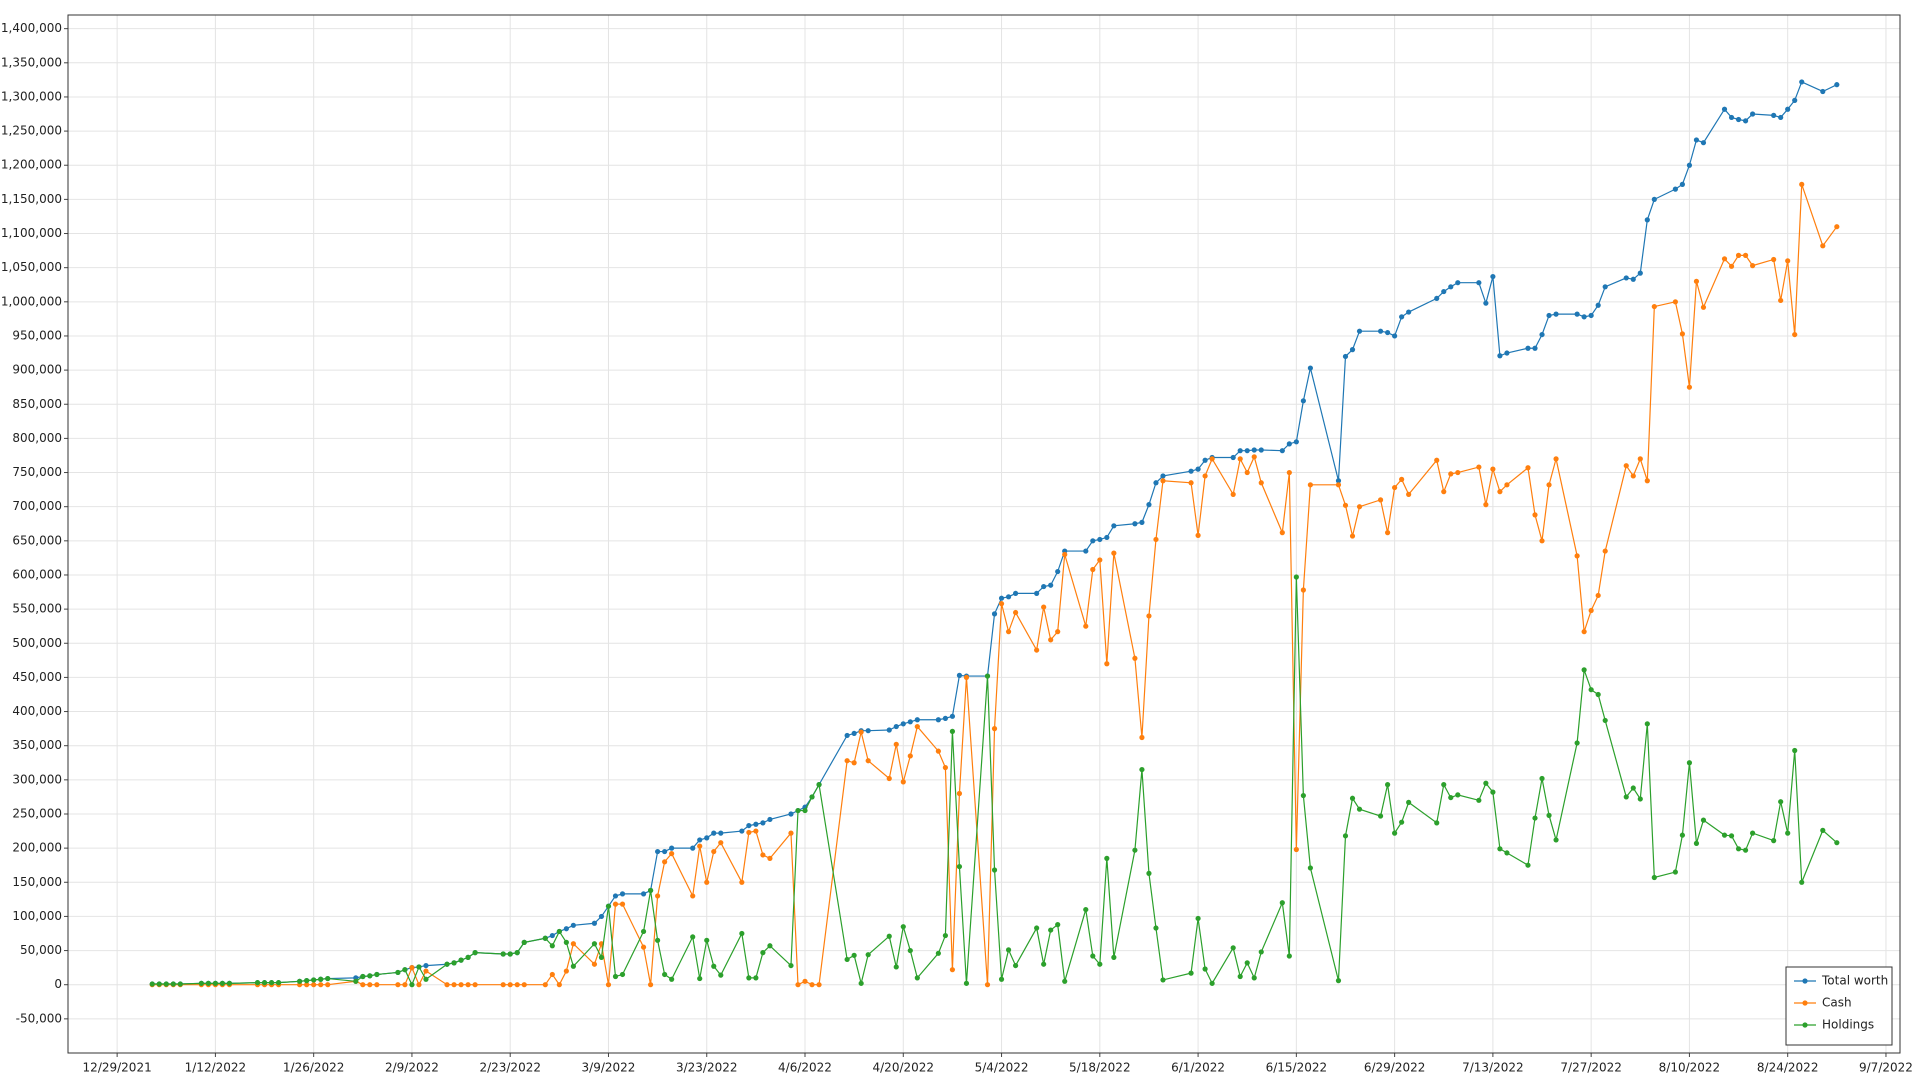  Describe the element at coordinates (1839, 1006) in the screenshot. I see `legend: Total worth Cash Holdings` at that location.